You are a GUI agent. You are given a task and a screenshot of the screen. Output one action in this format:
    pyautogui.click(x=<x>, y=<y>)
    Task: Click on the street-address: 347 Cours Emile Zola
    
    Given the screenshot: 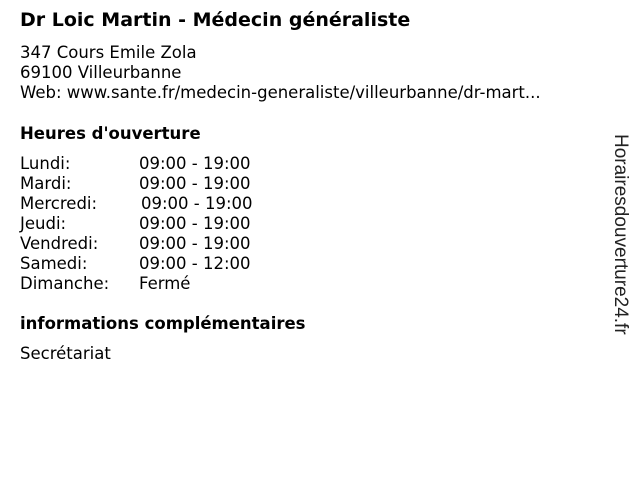 What is the action you would take?
    pyautogui.click(x=108, y=52)
    